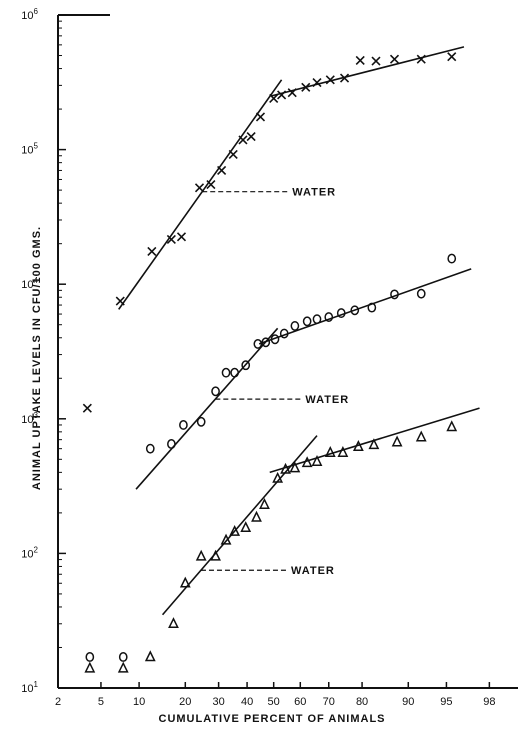 The image size is (520, 734). Describe the element at coordinates (362, 702) in the screenshot. I see `x-tick-label: 80` at that location.